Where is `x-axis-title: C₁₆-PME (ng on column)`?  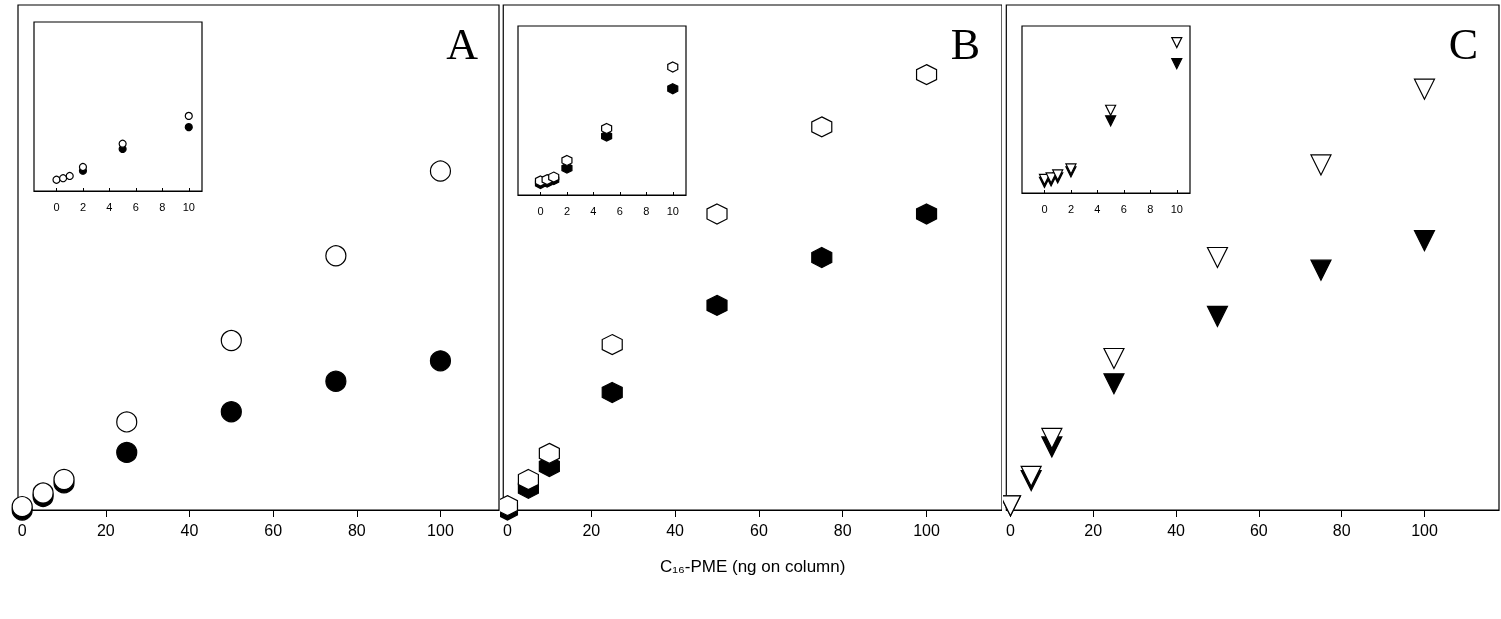
x-axis-title: C₁₆-PME (ng on column) is located at coordinates (752, 566).